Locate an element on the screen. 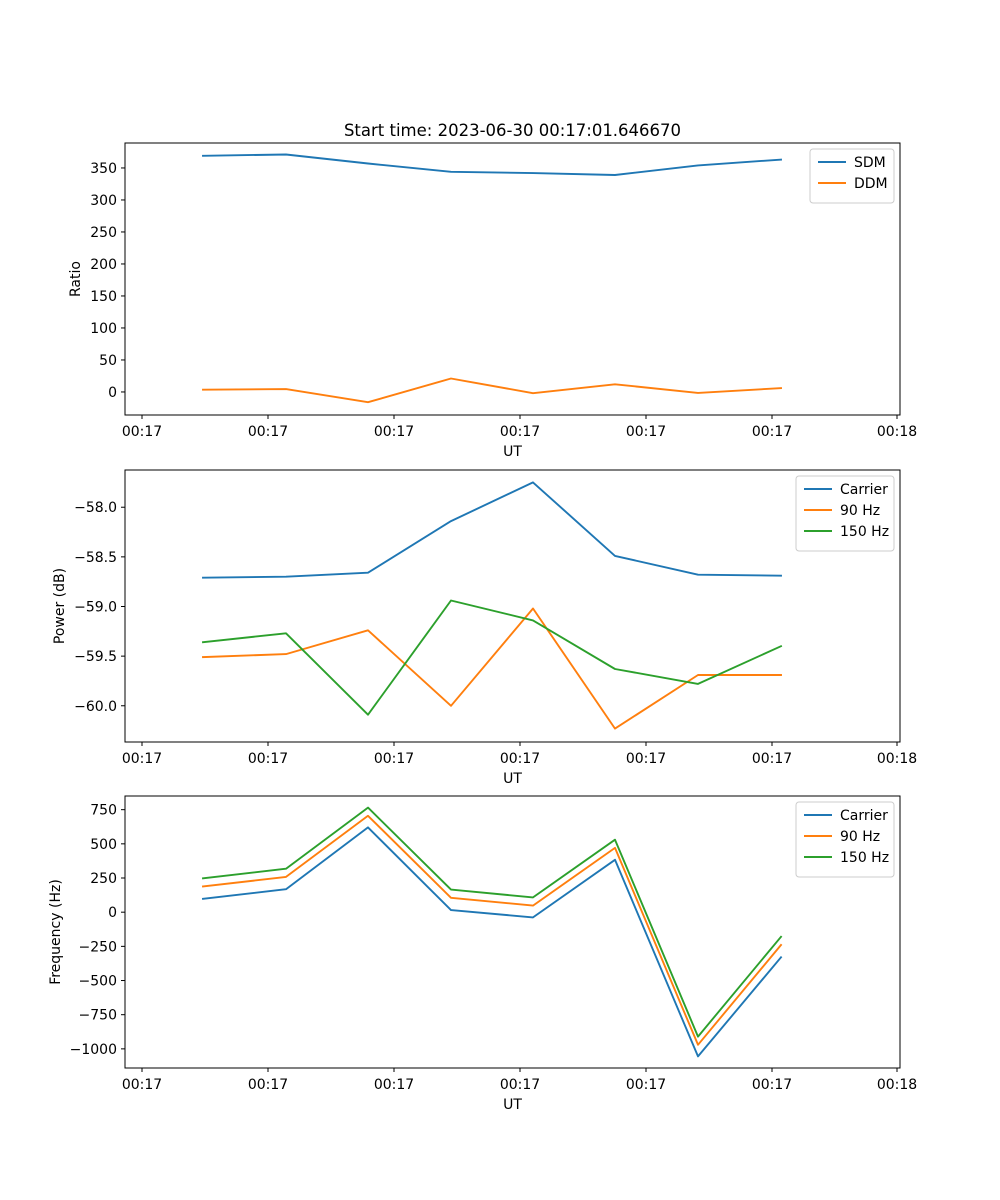  y-tick-label: 150 is located at coordinates (103, 297).